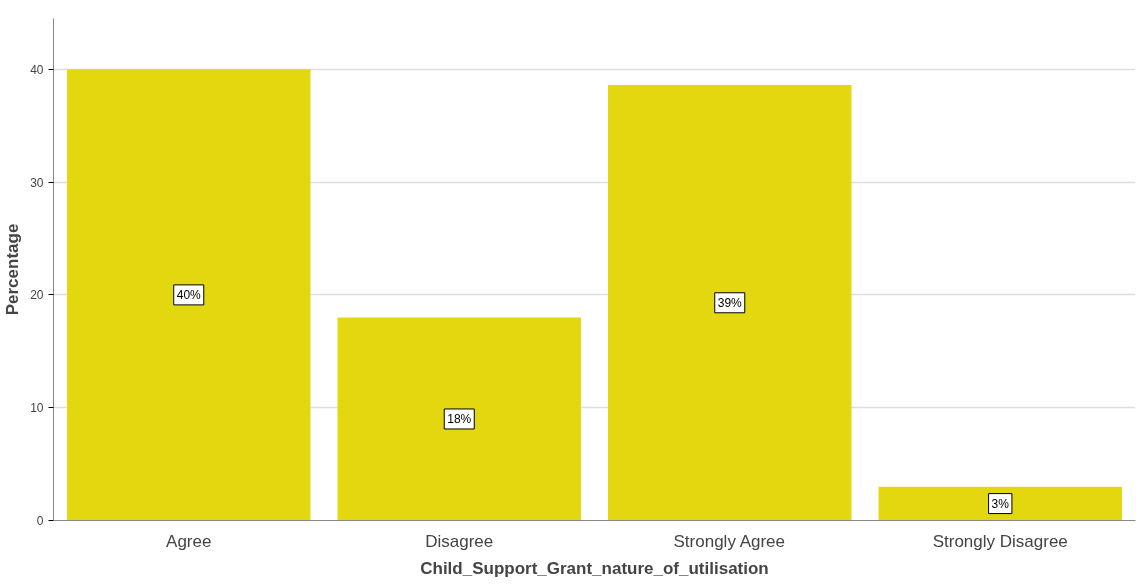 The image size is (1143, 588). What do you see at coordinates (459, 541) in the screenshot?
I see `x-tick-label: Disagree` at bounding box center [459, 541].